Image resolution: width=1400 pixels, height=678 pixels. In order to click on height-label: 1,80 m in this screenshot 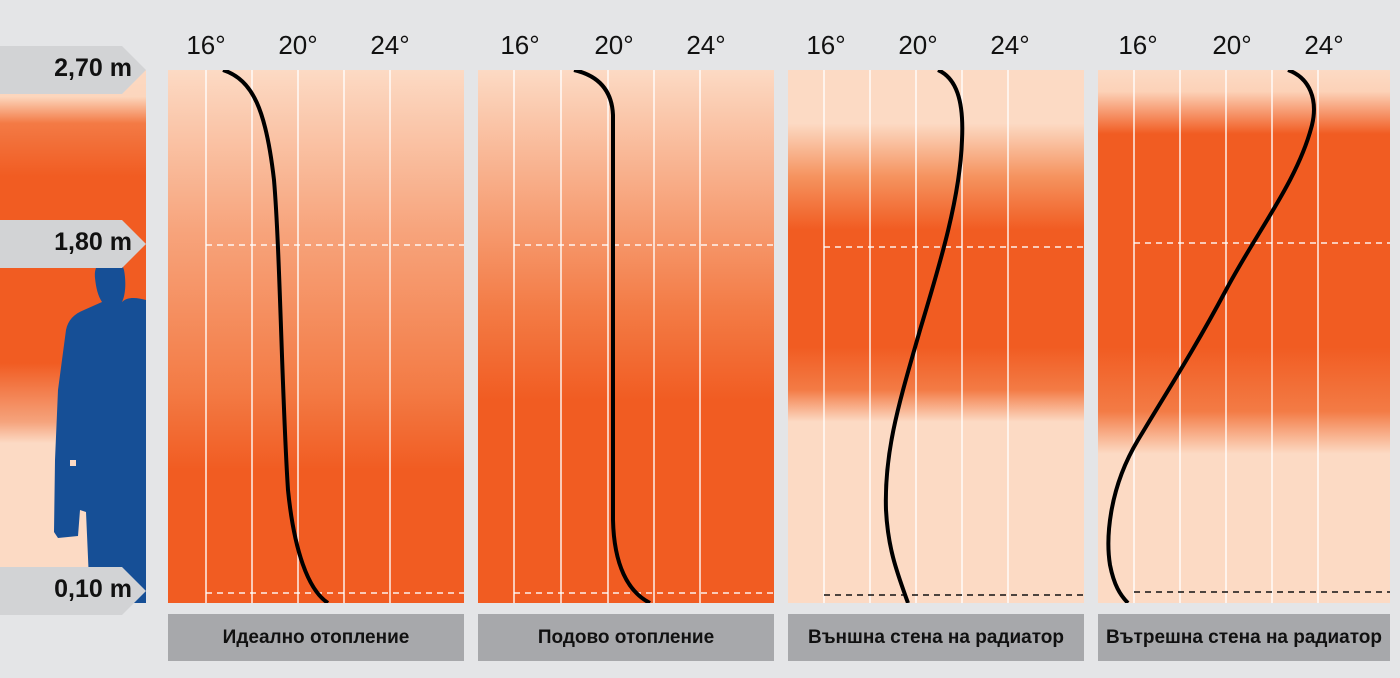, I will do `click(93, 242)`.